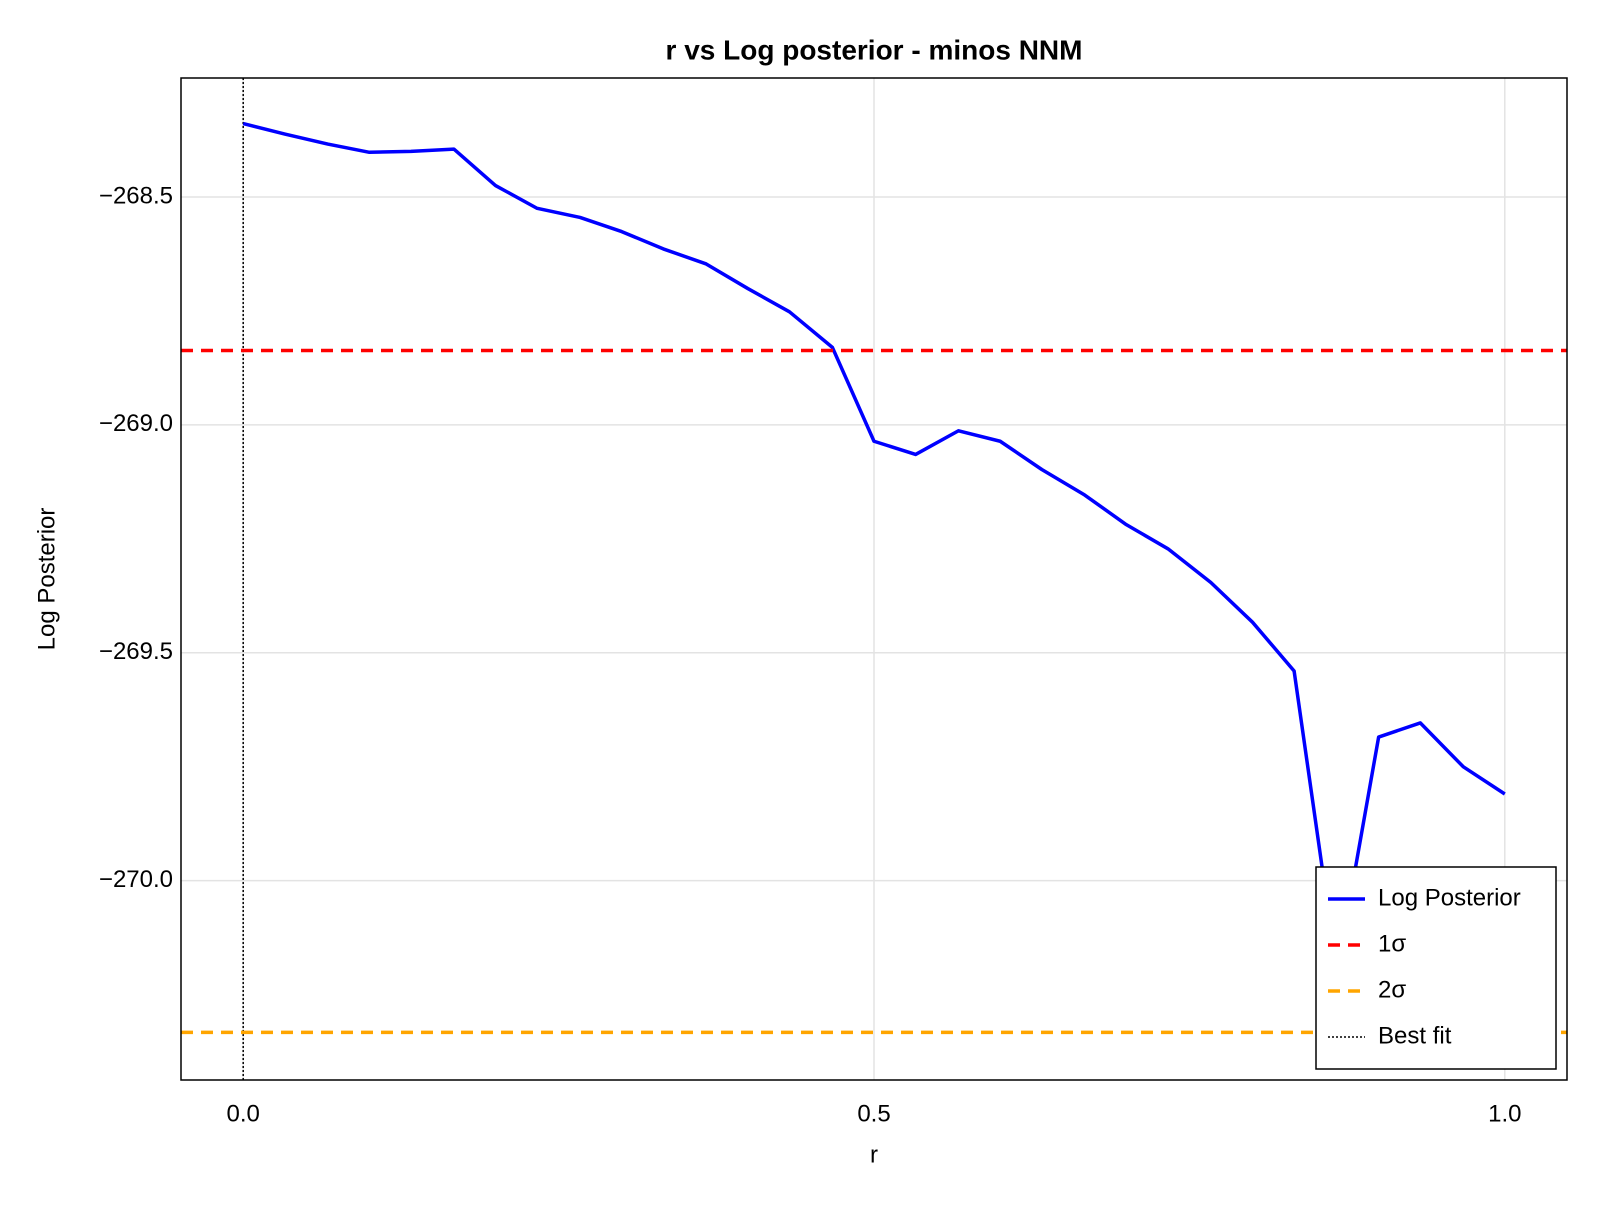  Describe the element at coordinates (1436, 968) in the screenshot. I see `legend-box` at that location.